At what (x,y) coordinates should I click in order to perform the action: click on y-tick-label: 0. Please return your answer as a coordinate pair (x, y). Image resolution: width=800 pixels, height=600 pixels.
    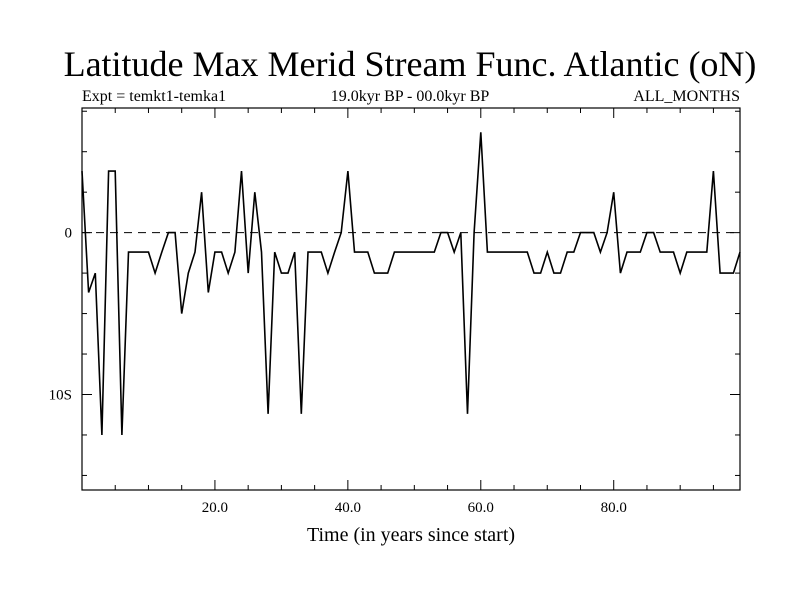
    Looking at the image, I should click on (69, 234).